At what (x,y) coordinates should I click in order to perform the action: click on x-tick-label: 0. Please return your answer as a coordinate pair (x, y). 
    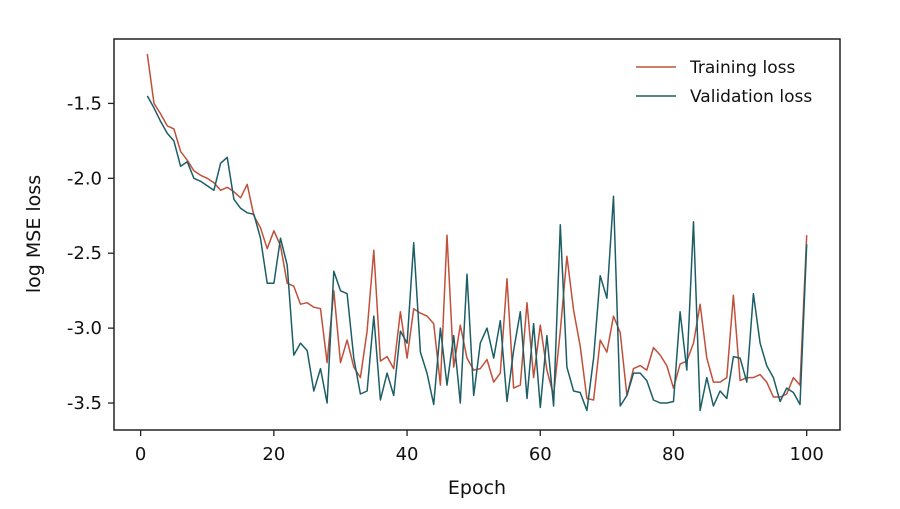
    Looking at the image, I should click on (140, 454).